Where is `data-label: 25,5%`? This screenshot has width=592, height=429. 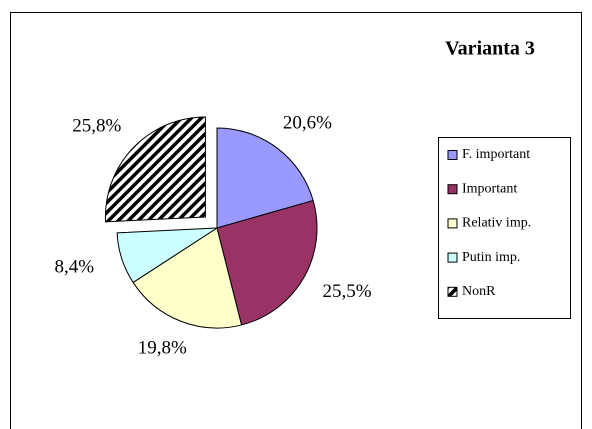 data-label: 25,5% is located at coordinates (346, 291).